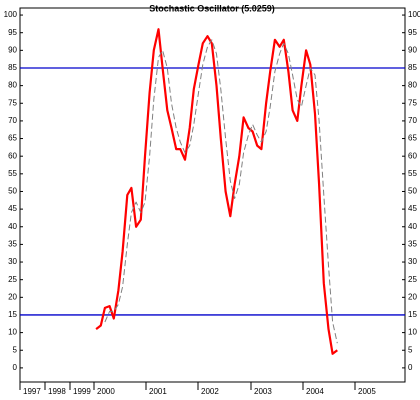 This screenshot has width=420, height=400. I want to click on y-tick-label: 35, so click(12, 244).